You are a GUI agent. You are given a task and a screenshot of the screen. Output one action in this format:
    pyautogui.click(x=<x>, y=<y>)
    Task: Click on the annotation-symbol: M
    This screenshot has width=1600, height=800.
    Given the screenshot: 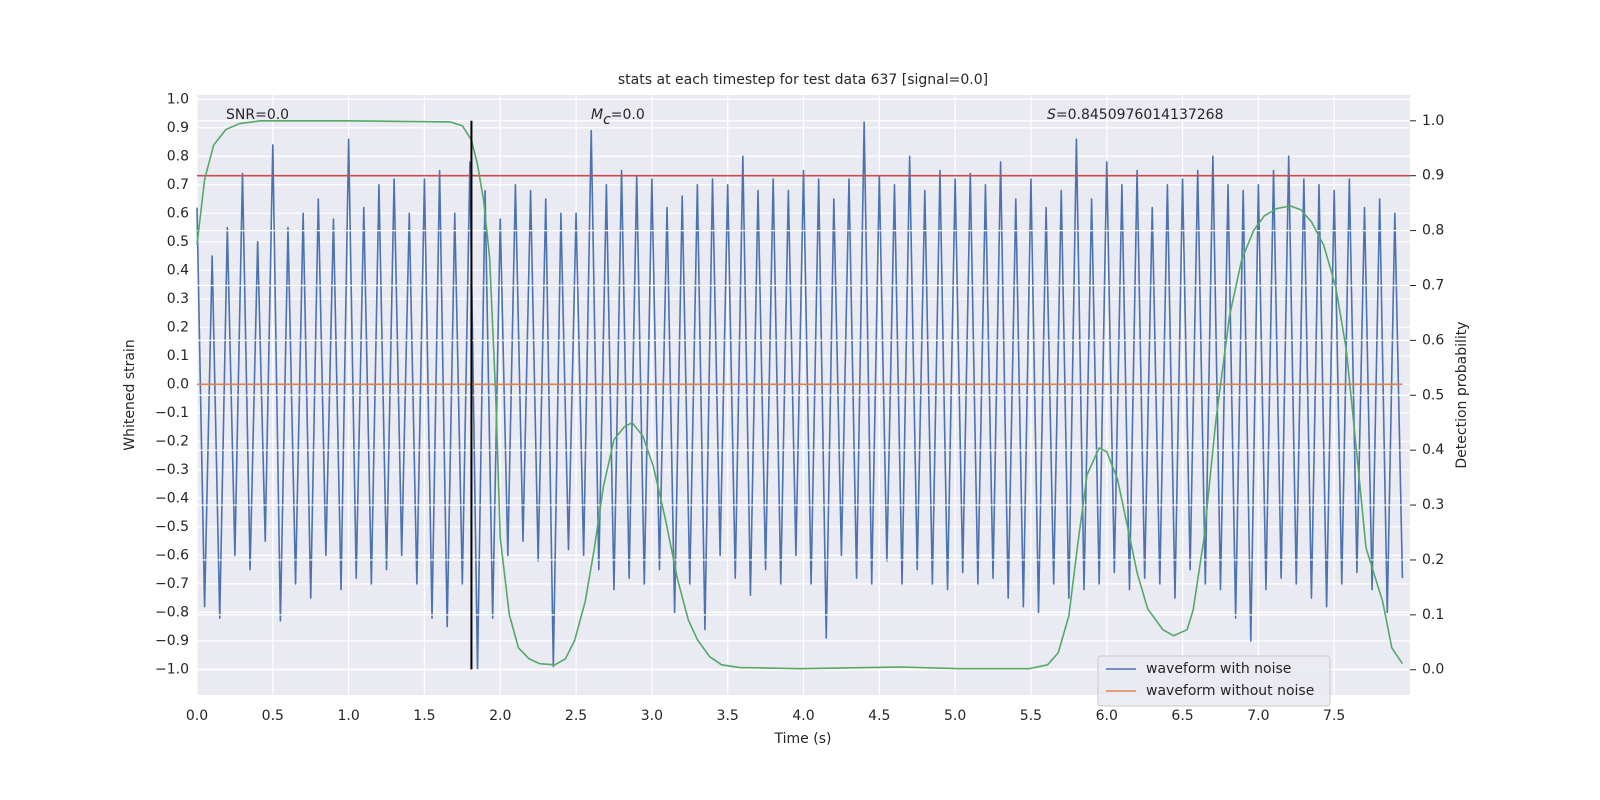 What is the action you would take?
    pyautogui.click(x=597, y=115)
    